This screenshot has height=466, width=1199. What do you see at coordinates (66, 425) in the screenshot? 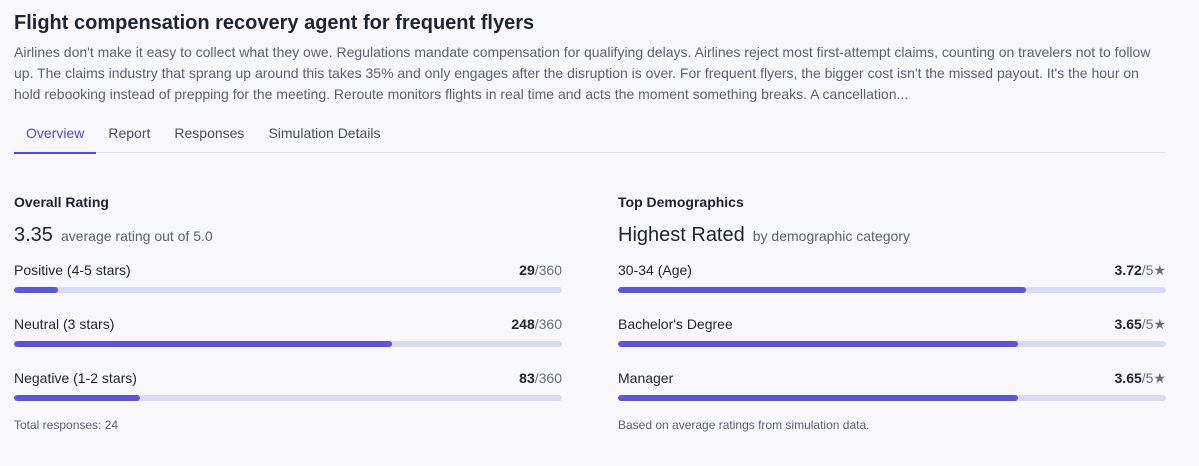
I see `footnote: Total responses: 24` at bounding box center [66, 425].